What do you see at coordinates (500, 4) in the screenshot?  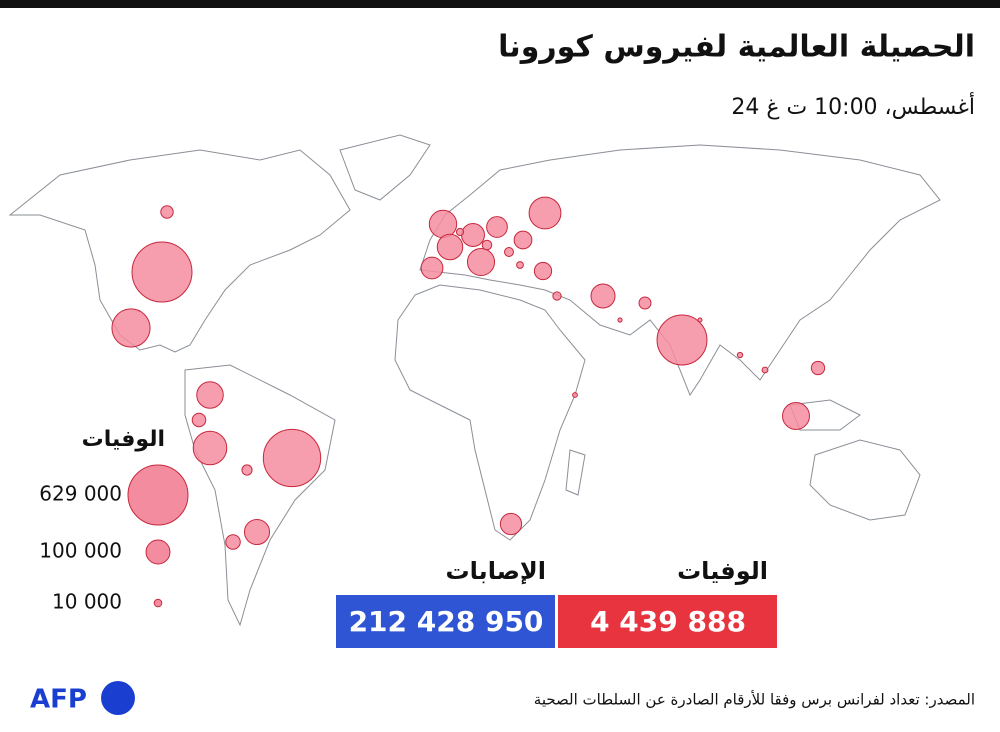 I see `top-bar` at bounding box center [500, 4].